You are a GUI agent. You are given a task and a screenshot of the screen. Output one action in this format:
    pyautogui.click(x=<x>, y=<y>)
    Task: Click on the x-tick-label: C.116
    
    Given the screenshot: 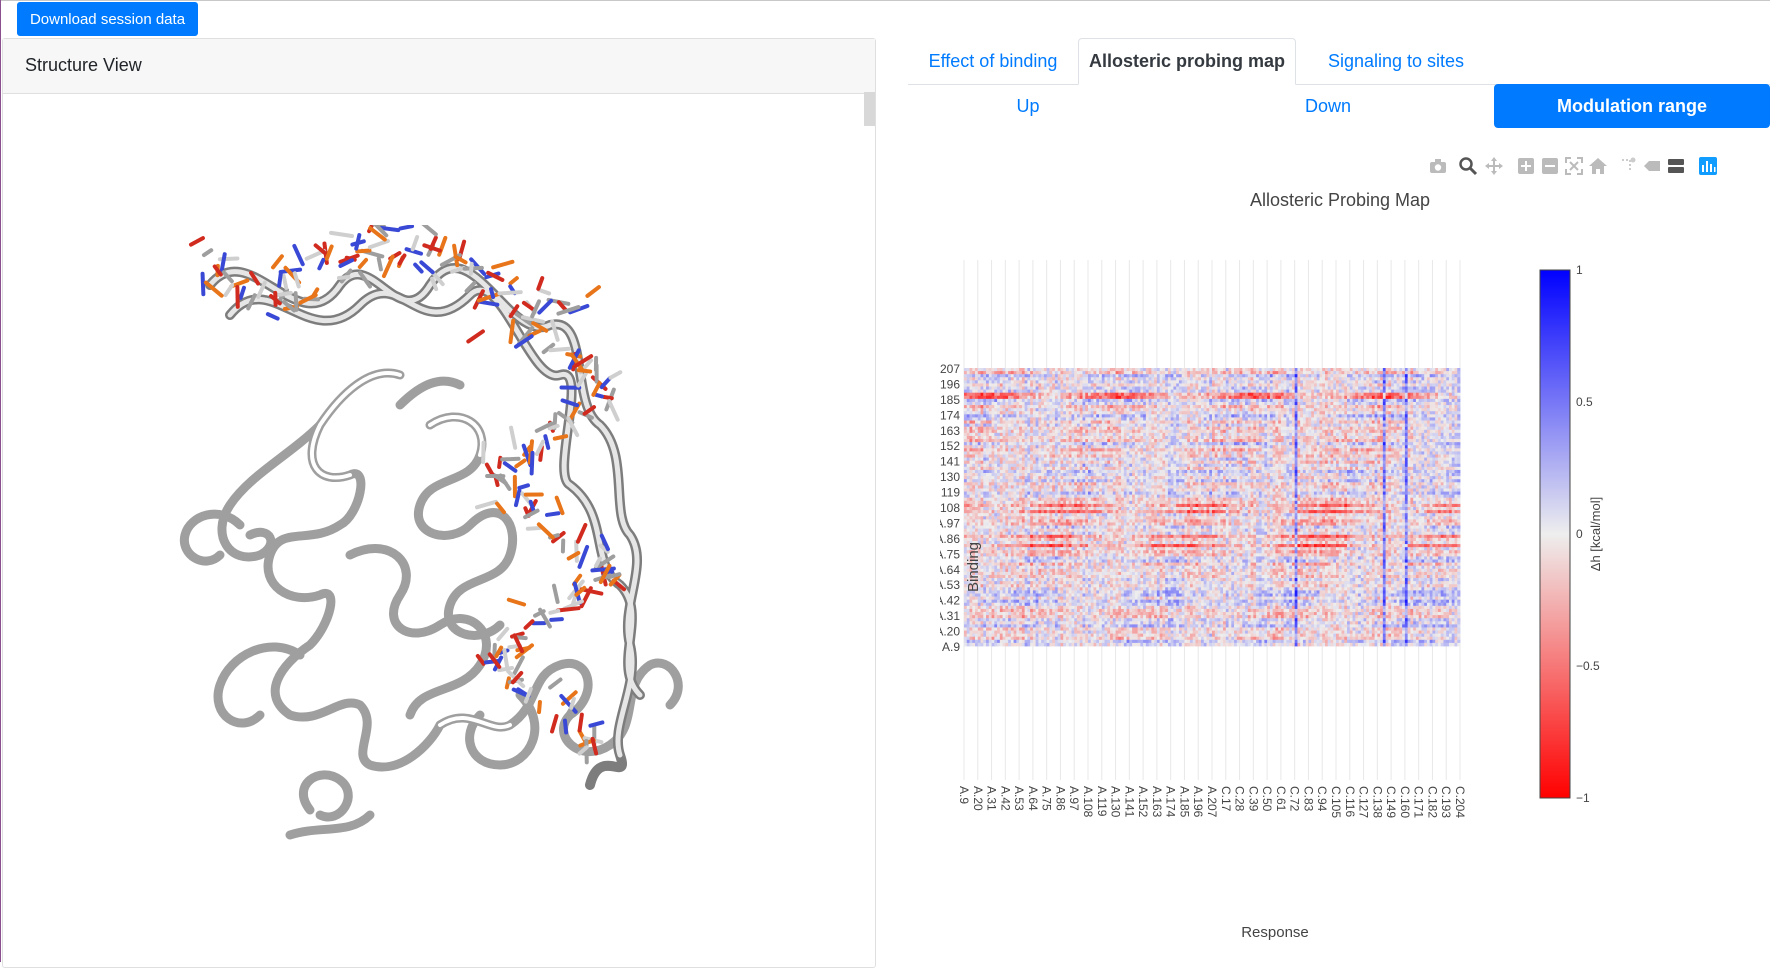 What is the action you would take?
    pyautogui.click(x=1350, y=801)
    